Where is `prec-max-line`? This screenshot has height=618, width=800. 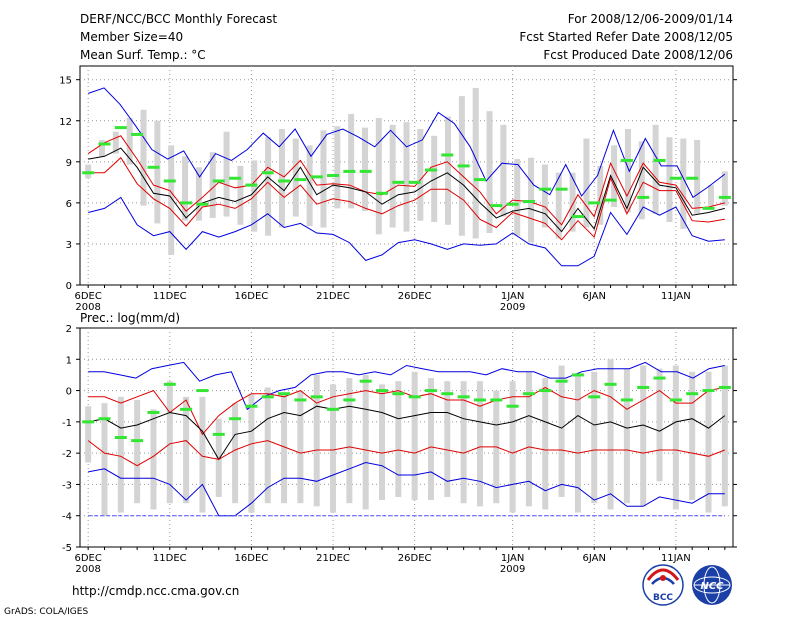
prec-max-line is located at coordinates (406, 386).